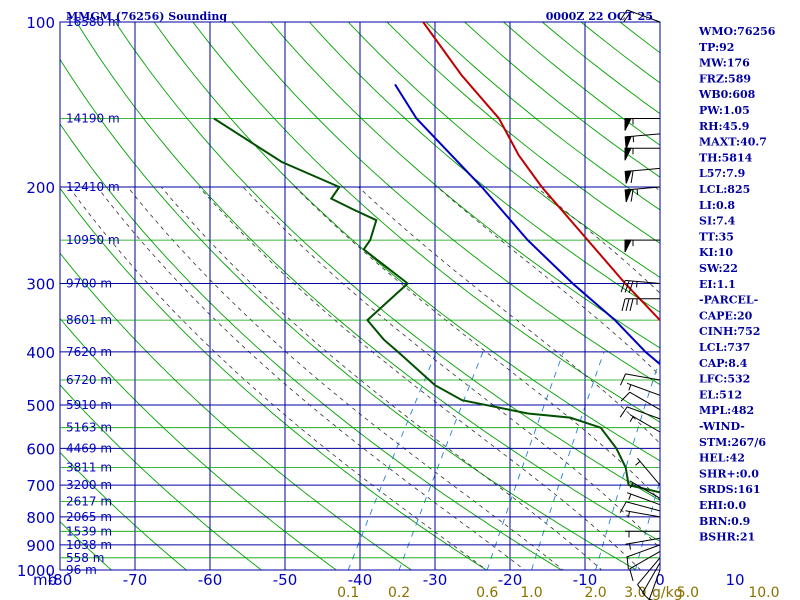 This screenshot has height=600, width=800. What do you see at coordinates (89, 428) in the screenshot?
I see `height-label: 5163 m` at bounding box center [89, 428].